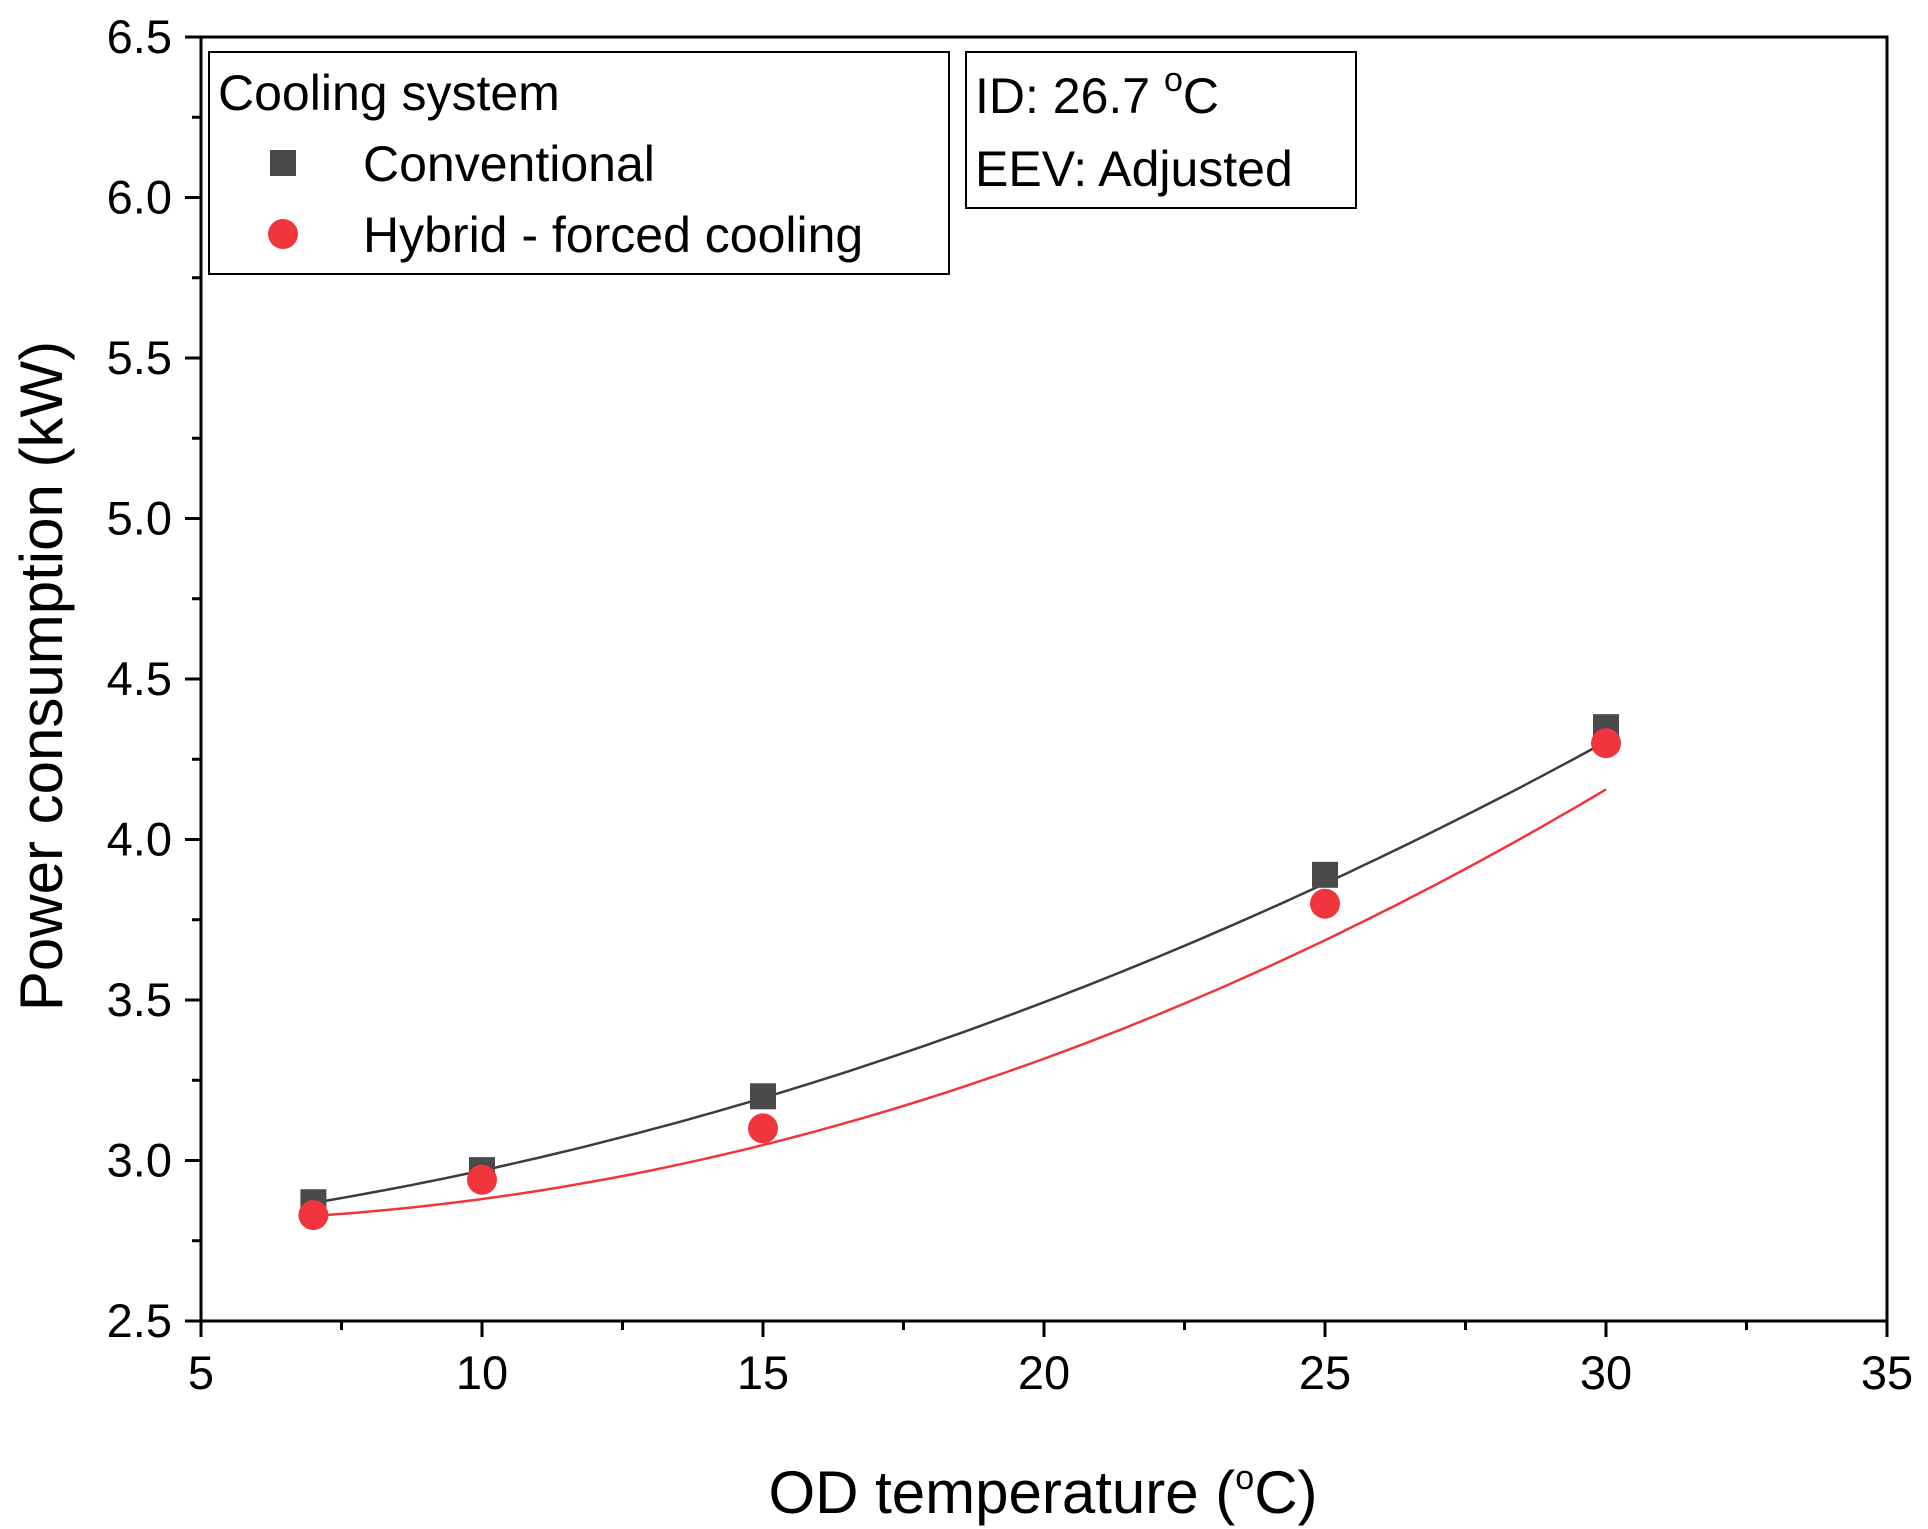 Image resolution: width=1928 pixels, height=1529 pixels. Describe the element at coordinates (1201, 96) in the screenshot. I see `annotation-id-suffix: C` at that location.